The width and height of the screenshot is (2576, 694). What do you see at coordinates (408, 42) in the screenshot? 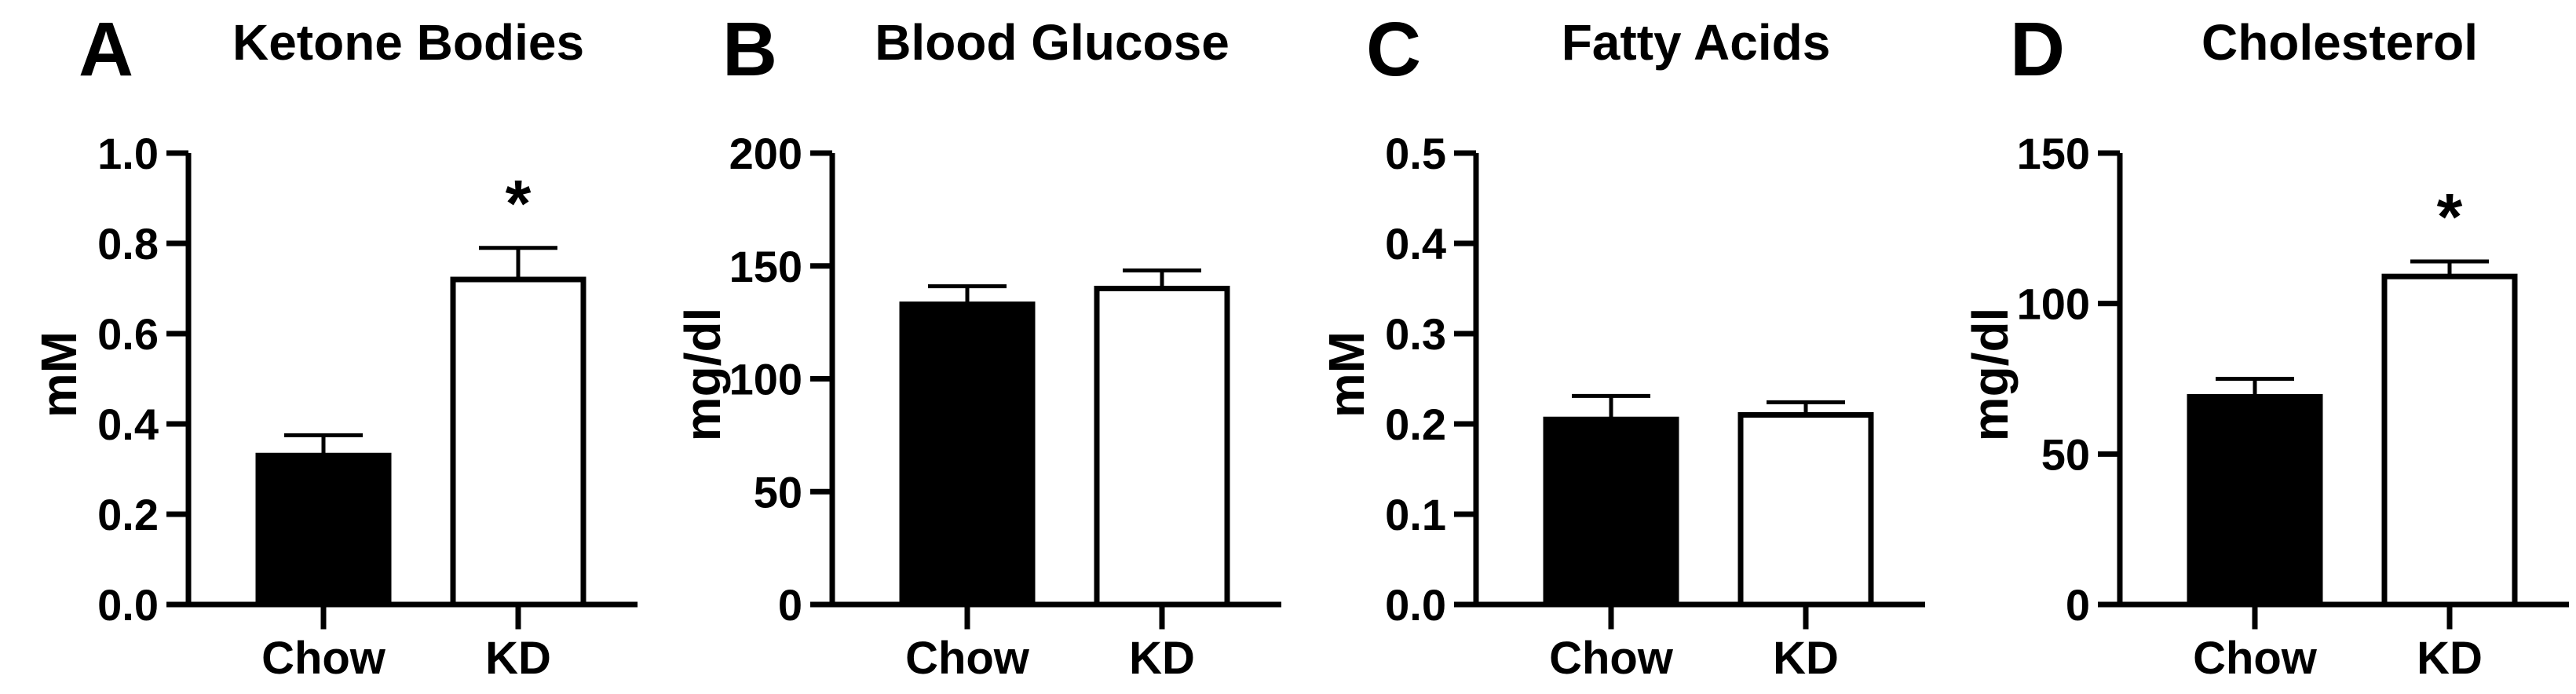
I see `panel-title: Ketone Bodies` at bounding box center [408, 42].